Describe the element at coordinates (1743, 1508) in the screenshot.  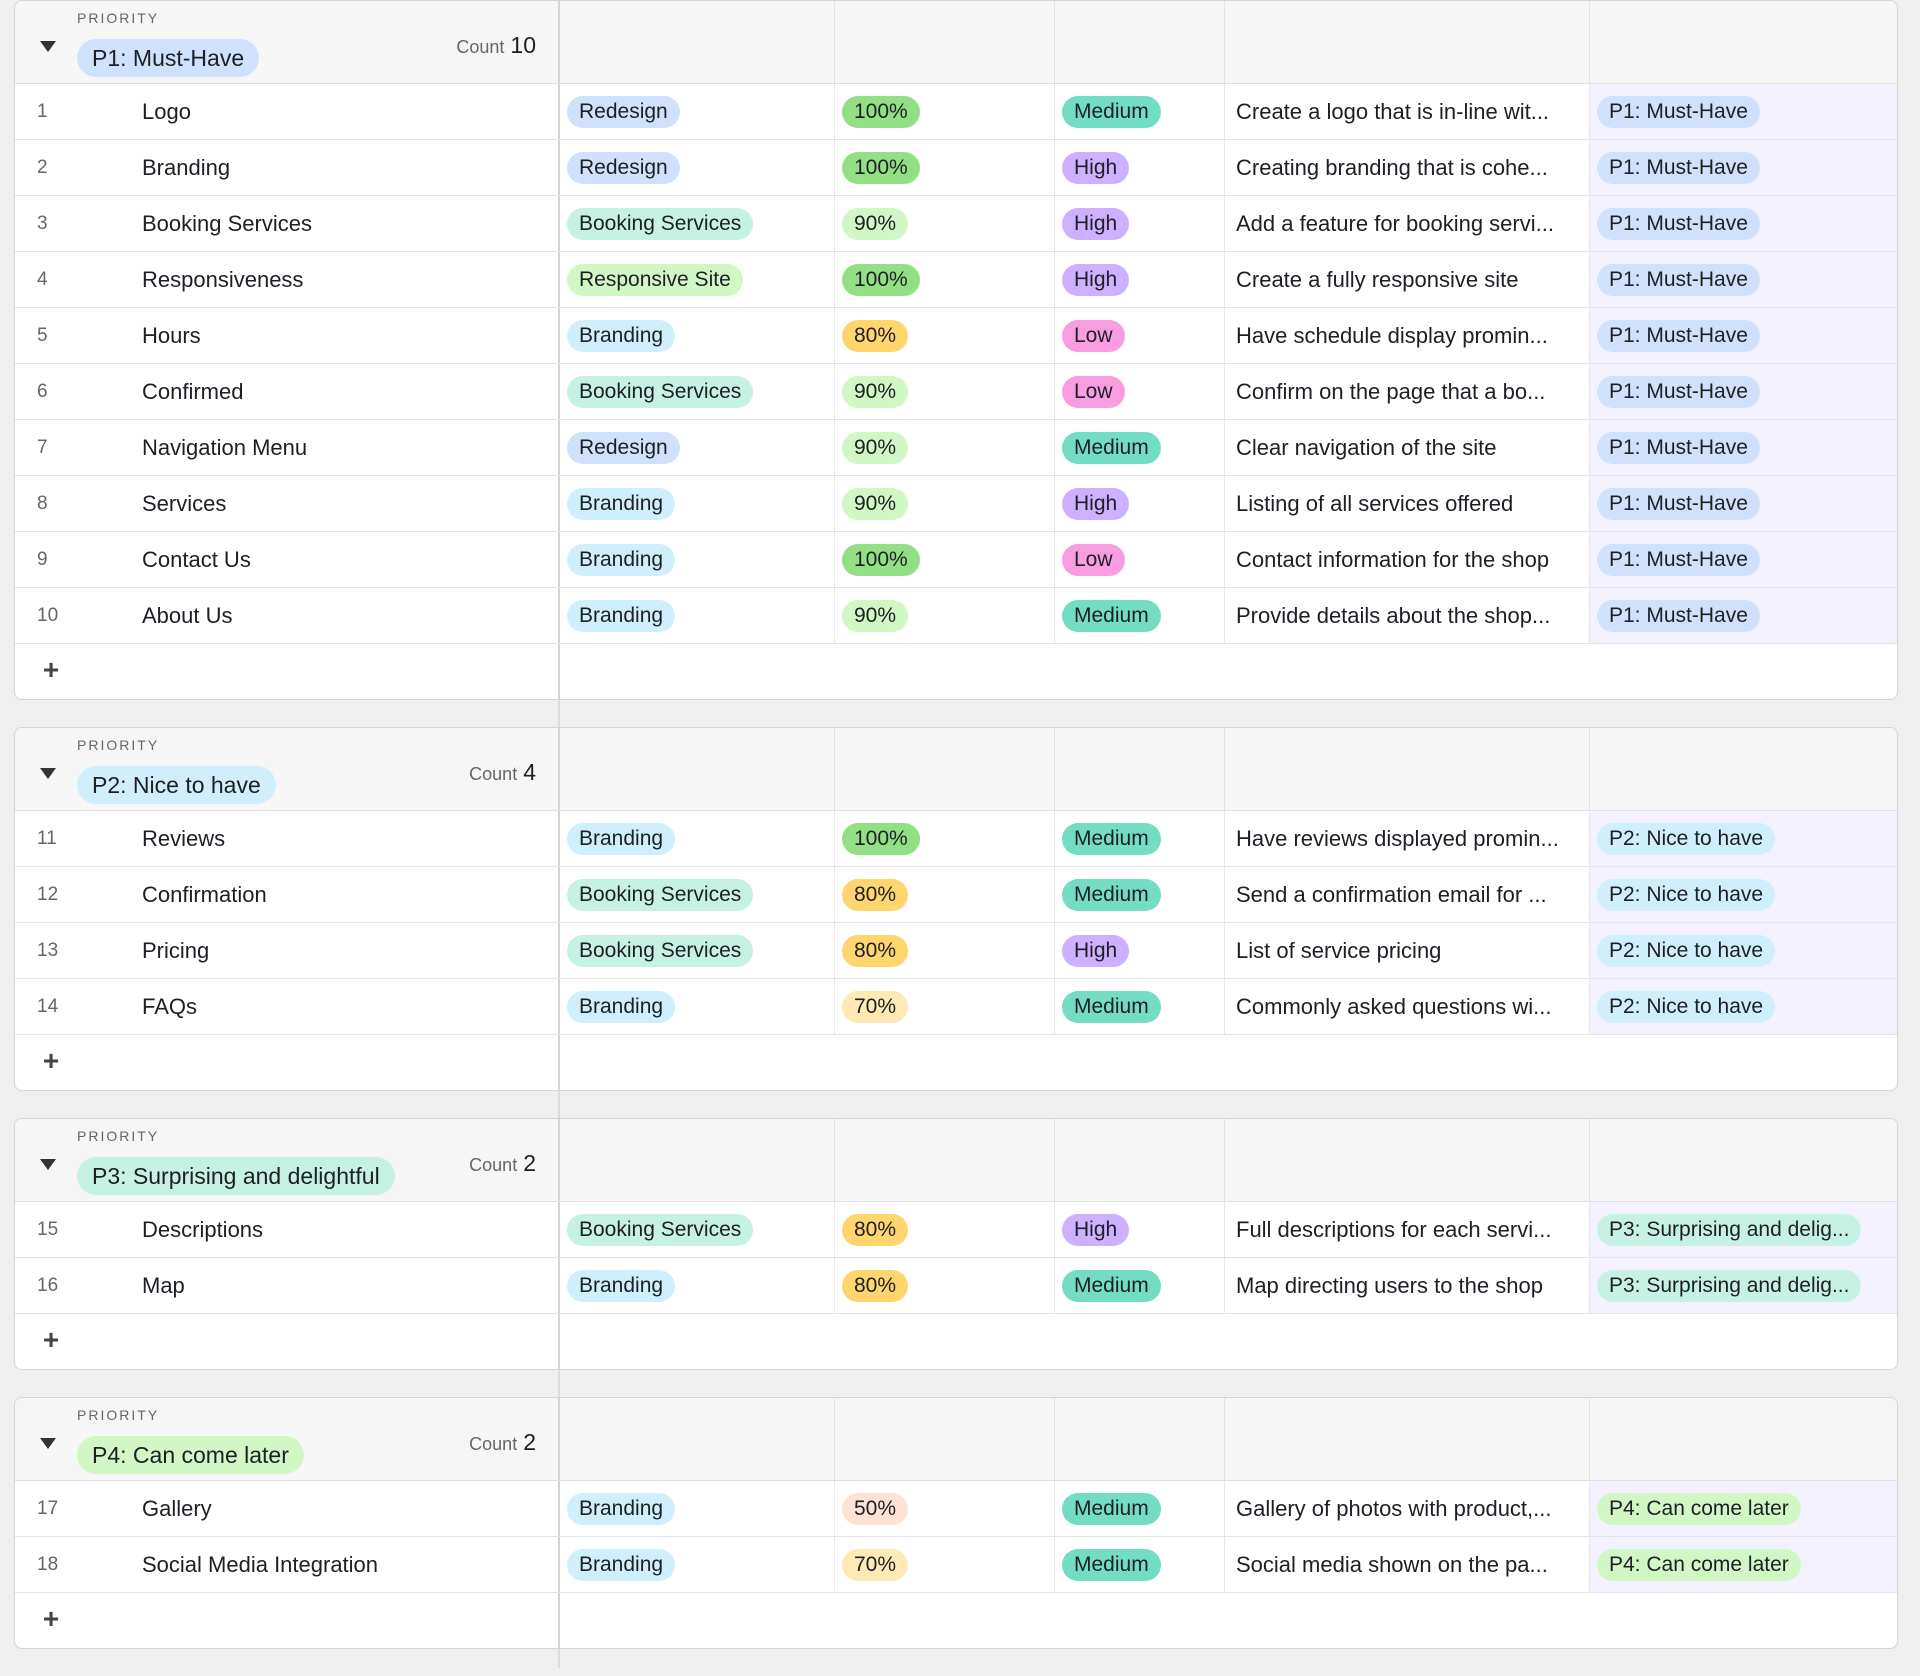
I see `priority-cell: P4: Can come later` at that location.